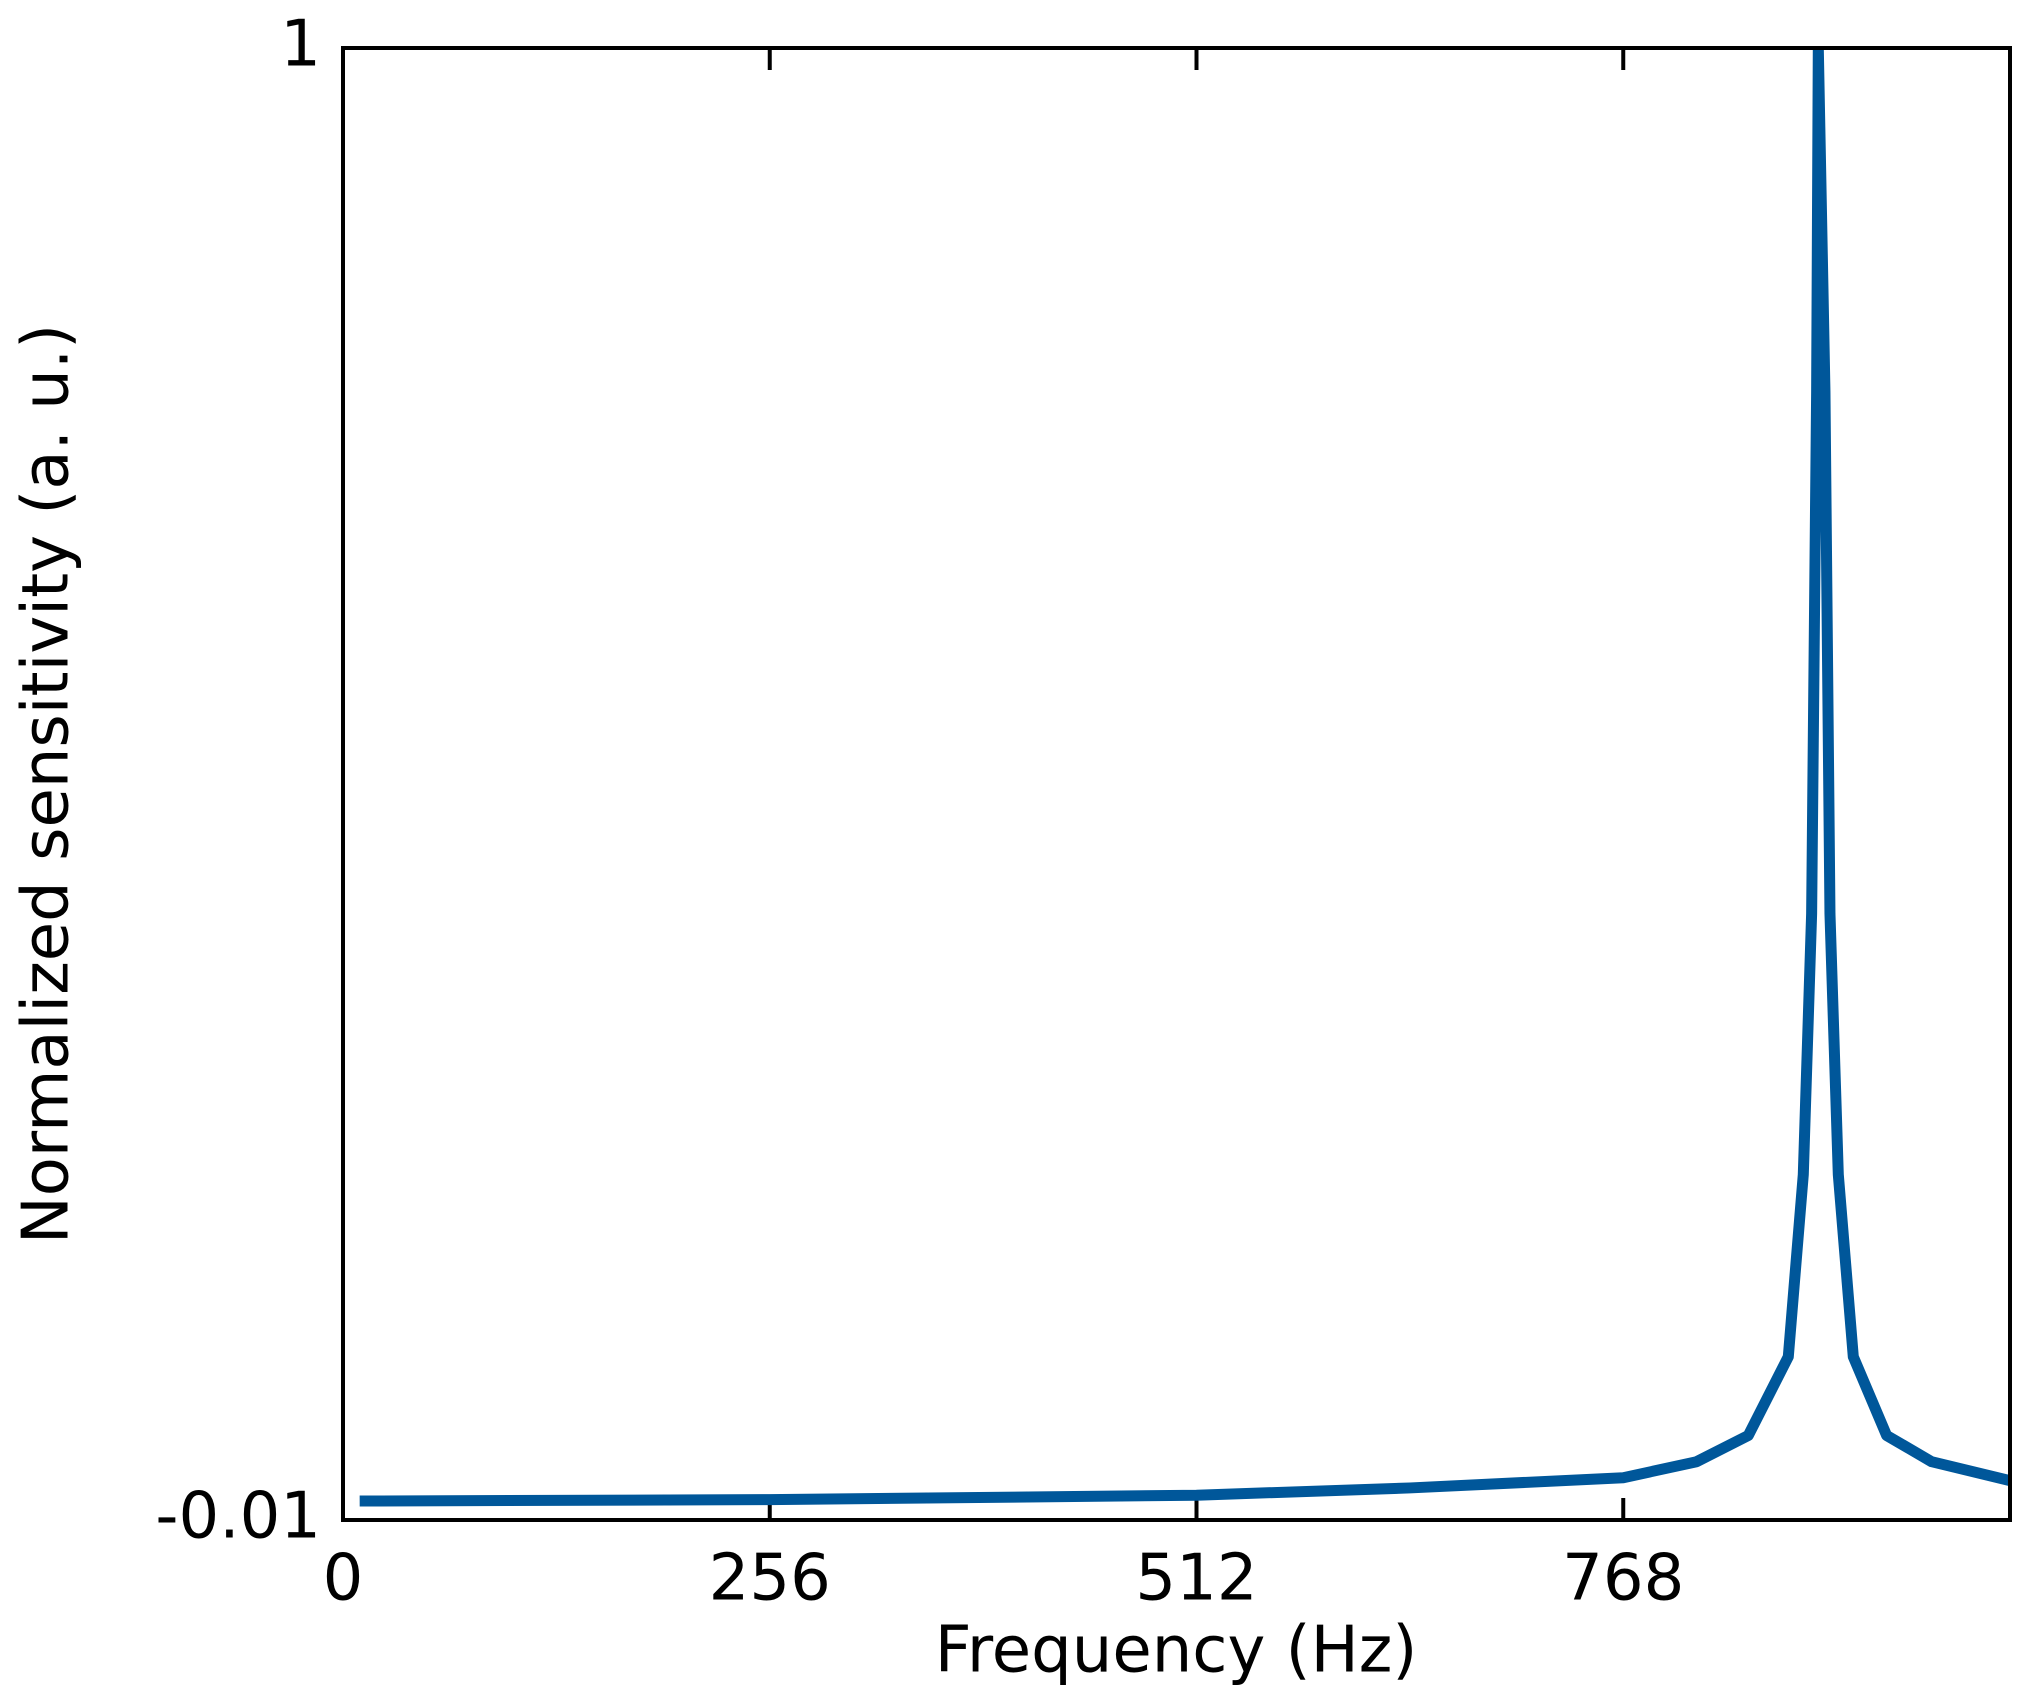 The height and width of the screenshot is (1707, 2036). Describe the element at coordinates (1196, 1579) in the screenshot. I see `x-tick-label: 512` at that location.